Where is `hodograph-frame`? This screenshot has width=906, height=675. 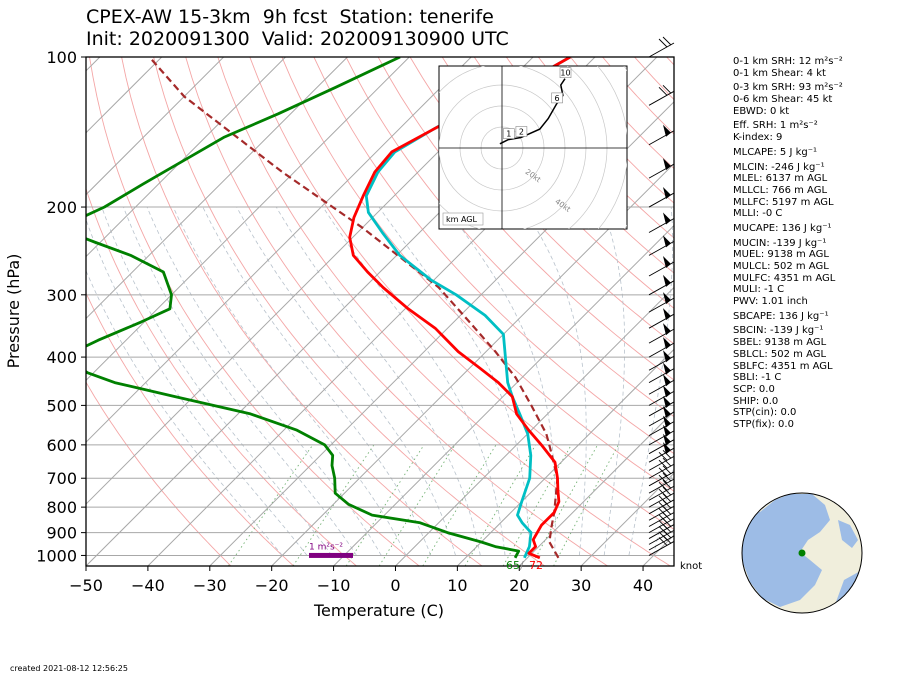 hodograph-frame is located at coordinates (533, 147).